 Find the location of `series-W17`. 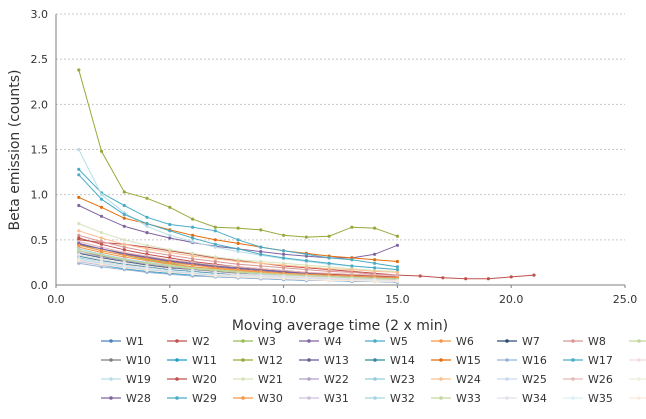

series-W17 is located at coordinates (238, 218).